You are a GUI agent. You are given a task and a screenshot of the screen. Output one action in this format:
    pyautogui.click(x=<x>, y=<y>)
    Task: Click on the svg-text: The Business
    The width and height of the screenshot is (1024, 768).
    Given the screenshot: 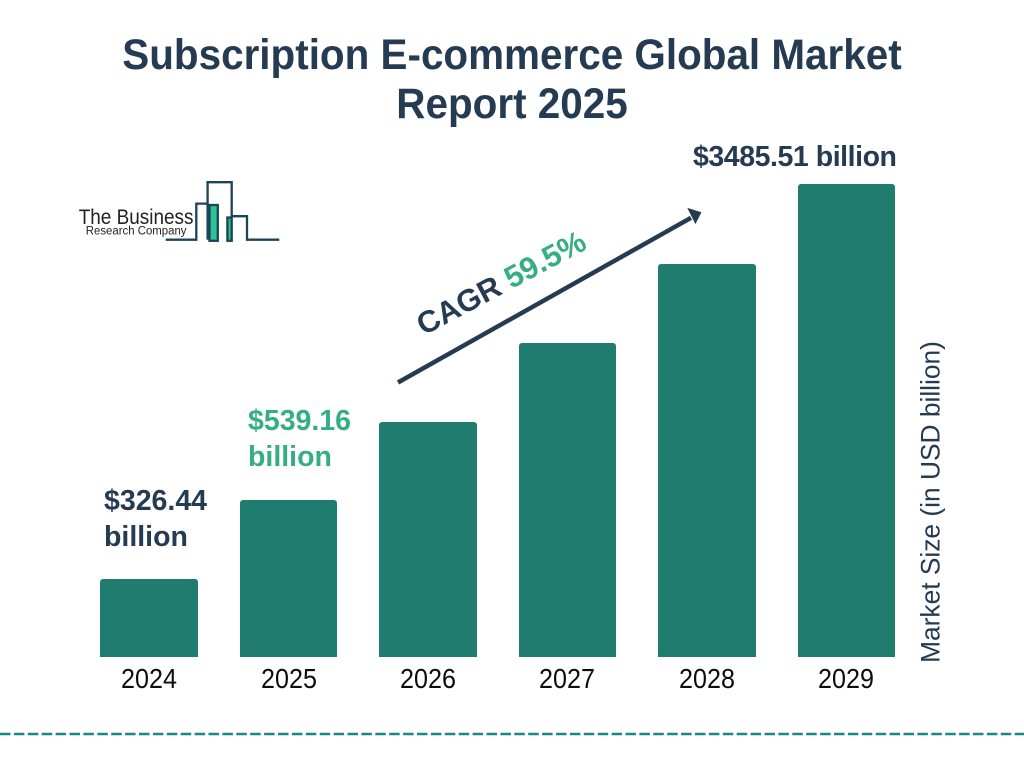 What is the action you would take?
    pyautogui.click(x=136, y=217)
    